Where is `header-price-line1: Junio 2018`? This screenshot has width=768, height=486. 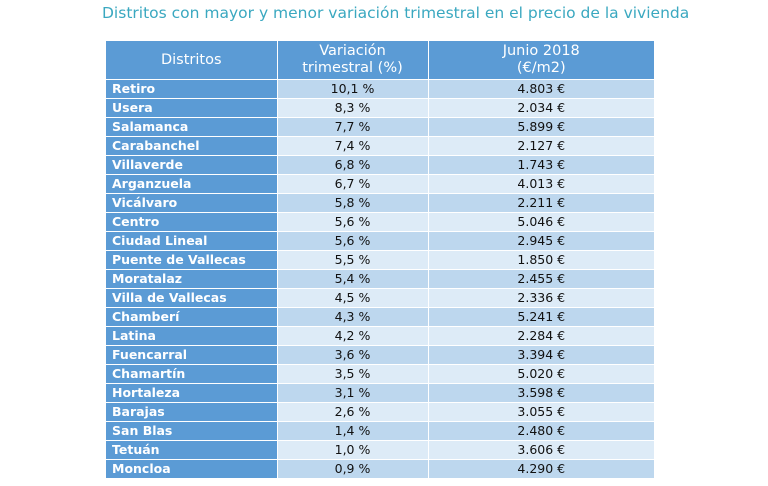 header-price-line1: Junio 2018 is located at coordinates (541, 51).